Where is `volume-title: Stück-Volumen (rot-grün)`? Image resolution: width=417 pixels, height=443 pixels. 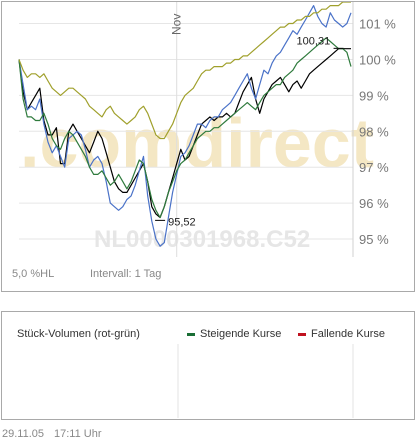 volume-title: Stück-Volumen (rot-grün) is located at coordinates (78, 334).